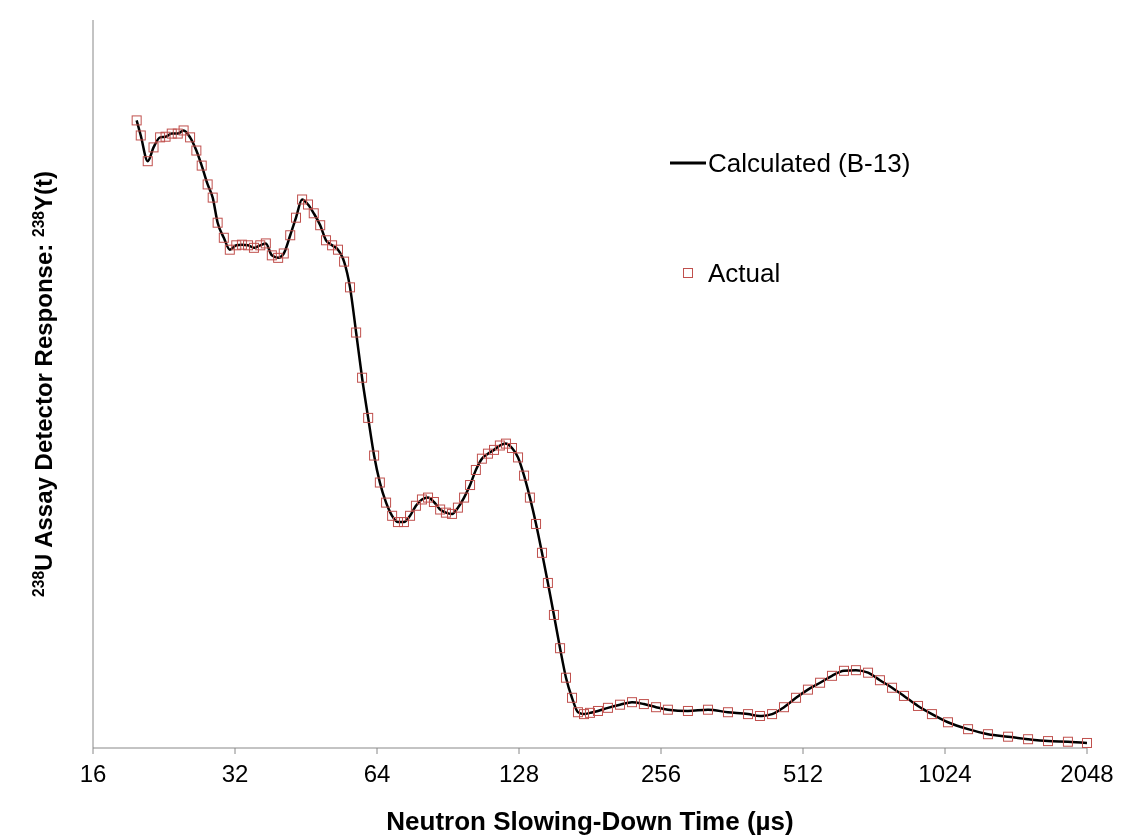 The height and width of the screenshot is (836, 1123). What do you see at coordinates (377, 773) in the screenshot?
I see `x-tick-label: 64` at bounding box center [377, 773].